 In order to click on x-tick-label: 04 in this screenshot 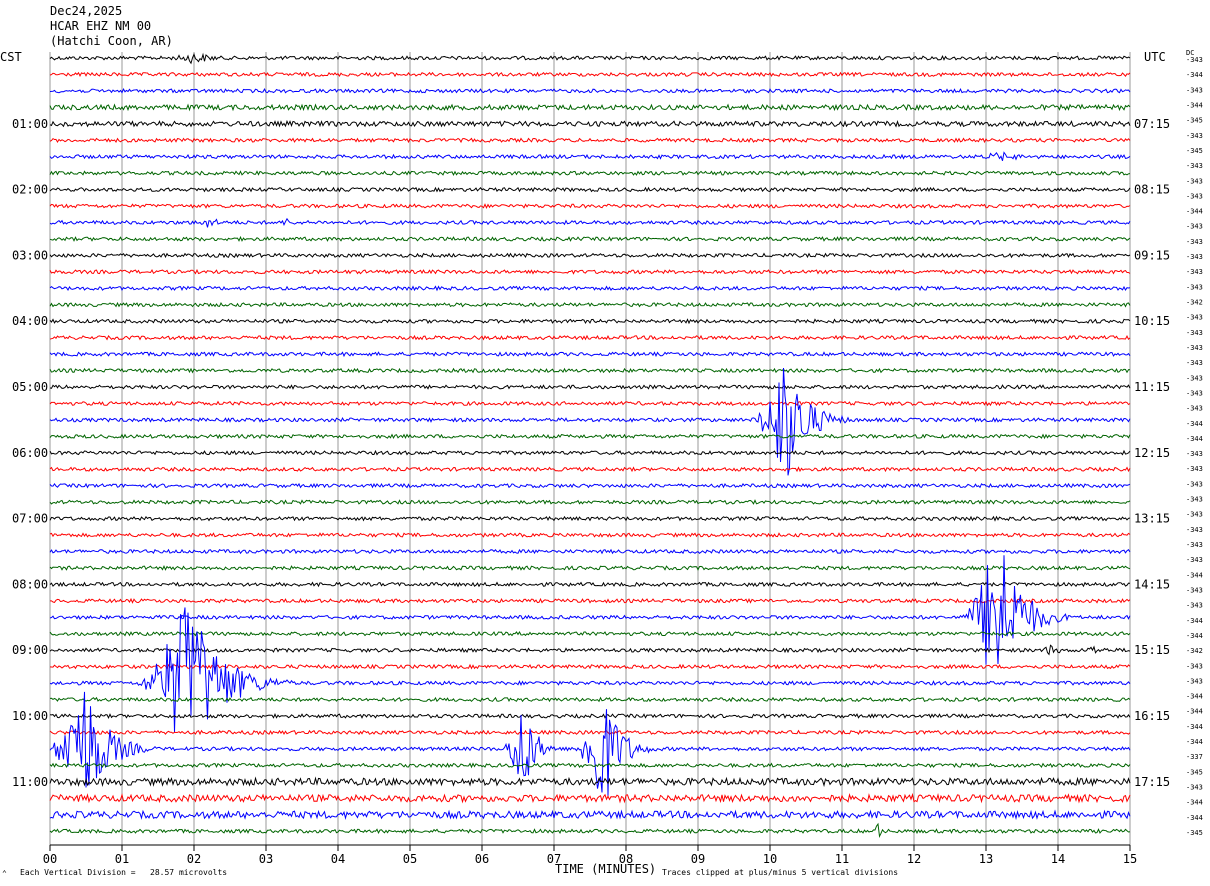, I will do `click(338, 859)`.